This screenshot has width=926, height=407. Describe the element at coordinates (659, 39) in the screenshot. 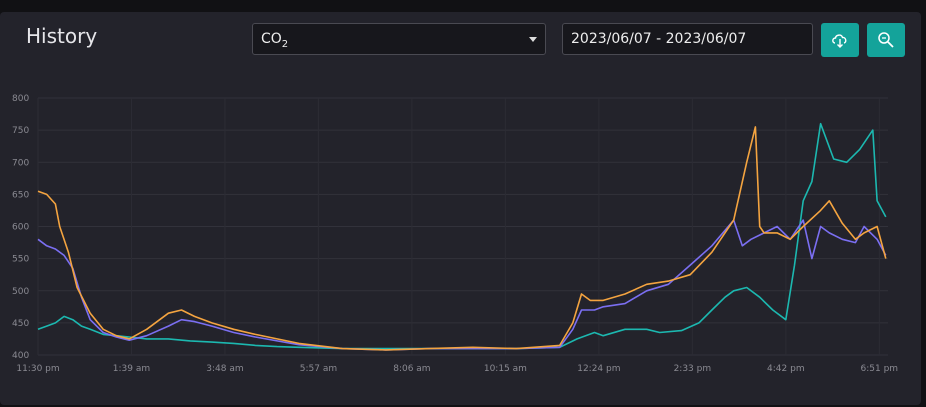

I see `date-range-value: 2023/06/07 - 2023/06/07` at that location.